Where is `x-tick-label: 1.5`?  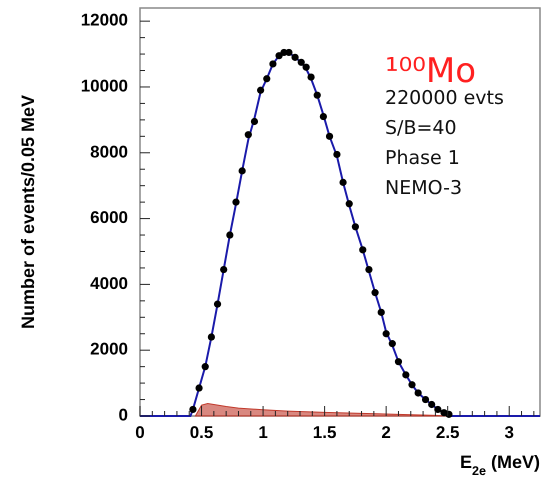
x-tick-label: 1.5 is located at coordinates (324, 432).